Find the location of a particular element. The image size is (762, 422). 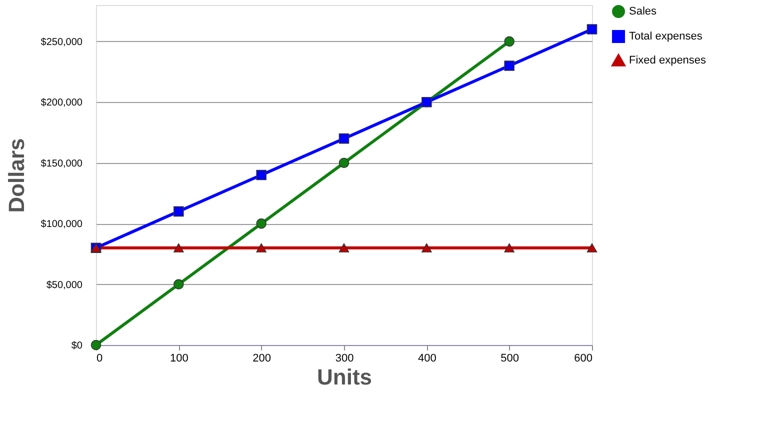

x-tick-label: 300 is located at coordinates (344, 358).